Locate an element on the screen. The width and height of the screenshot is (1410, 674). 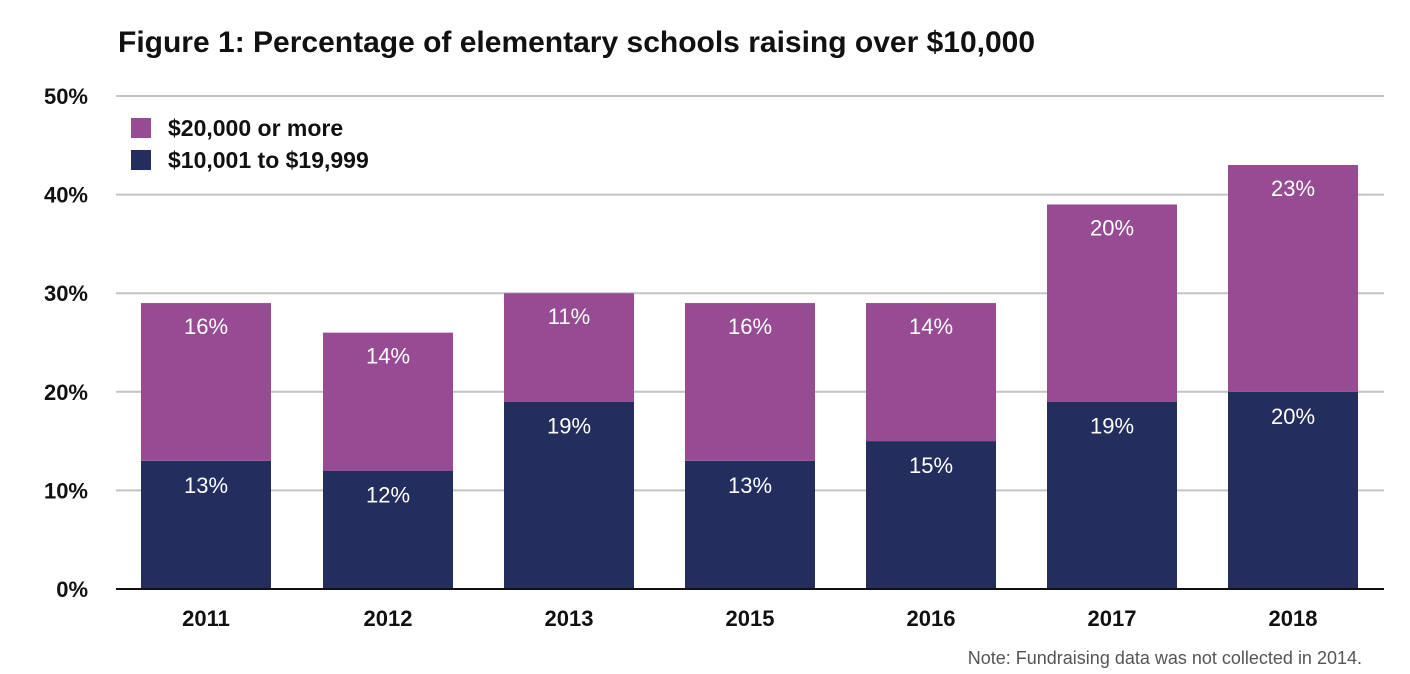
y-tick-label-20: 20% is located at coordinates (66, 392).